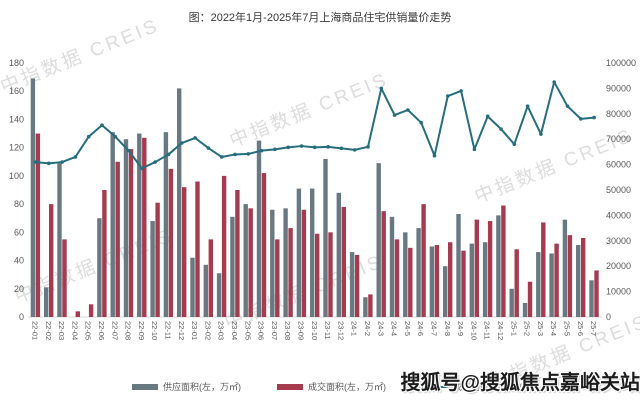 This screenshot has height=400, width=640. I want to click on y-axis-right-tick: 80000, so click(618, 114).